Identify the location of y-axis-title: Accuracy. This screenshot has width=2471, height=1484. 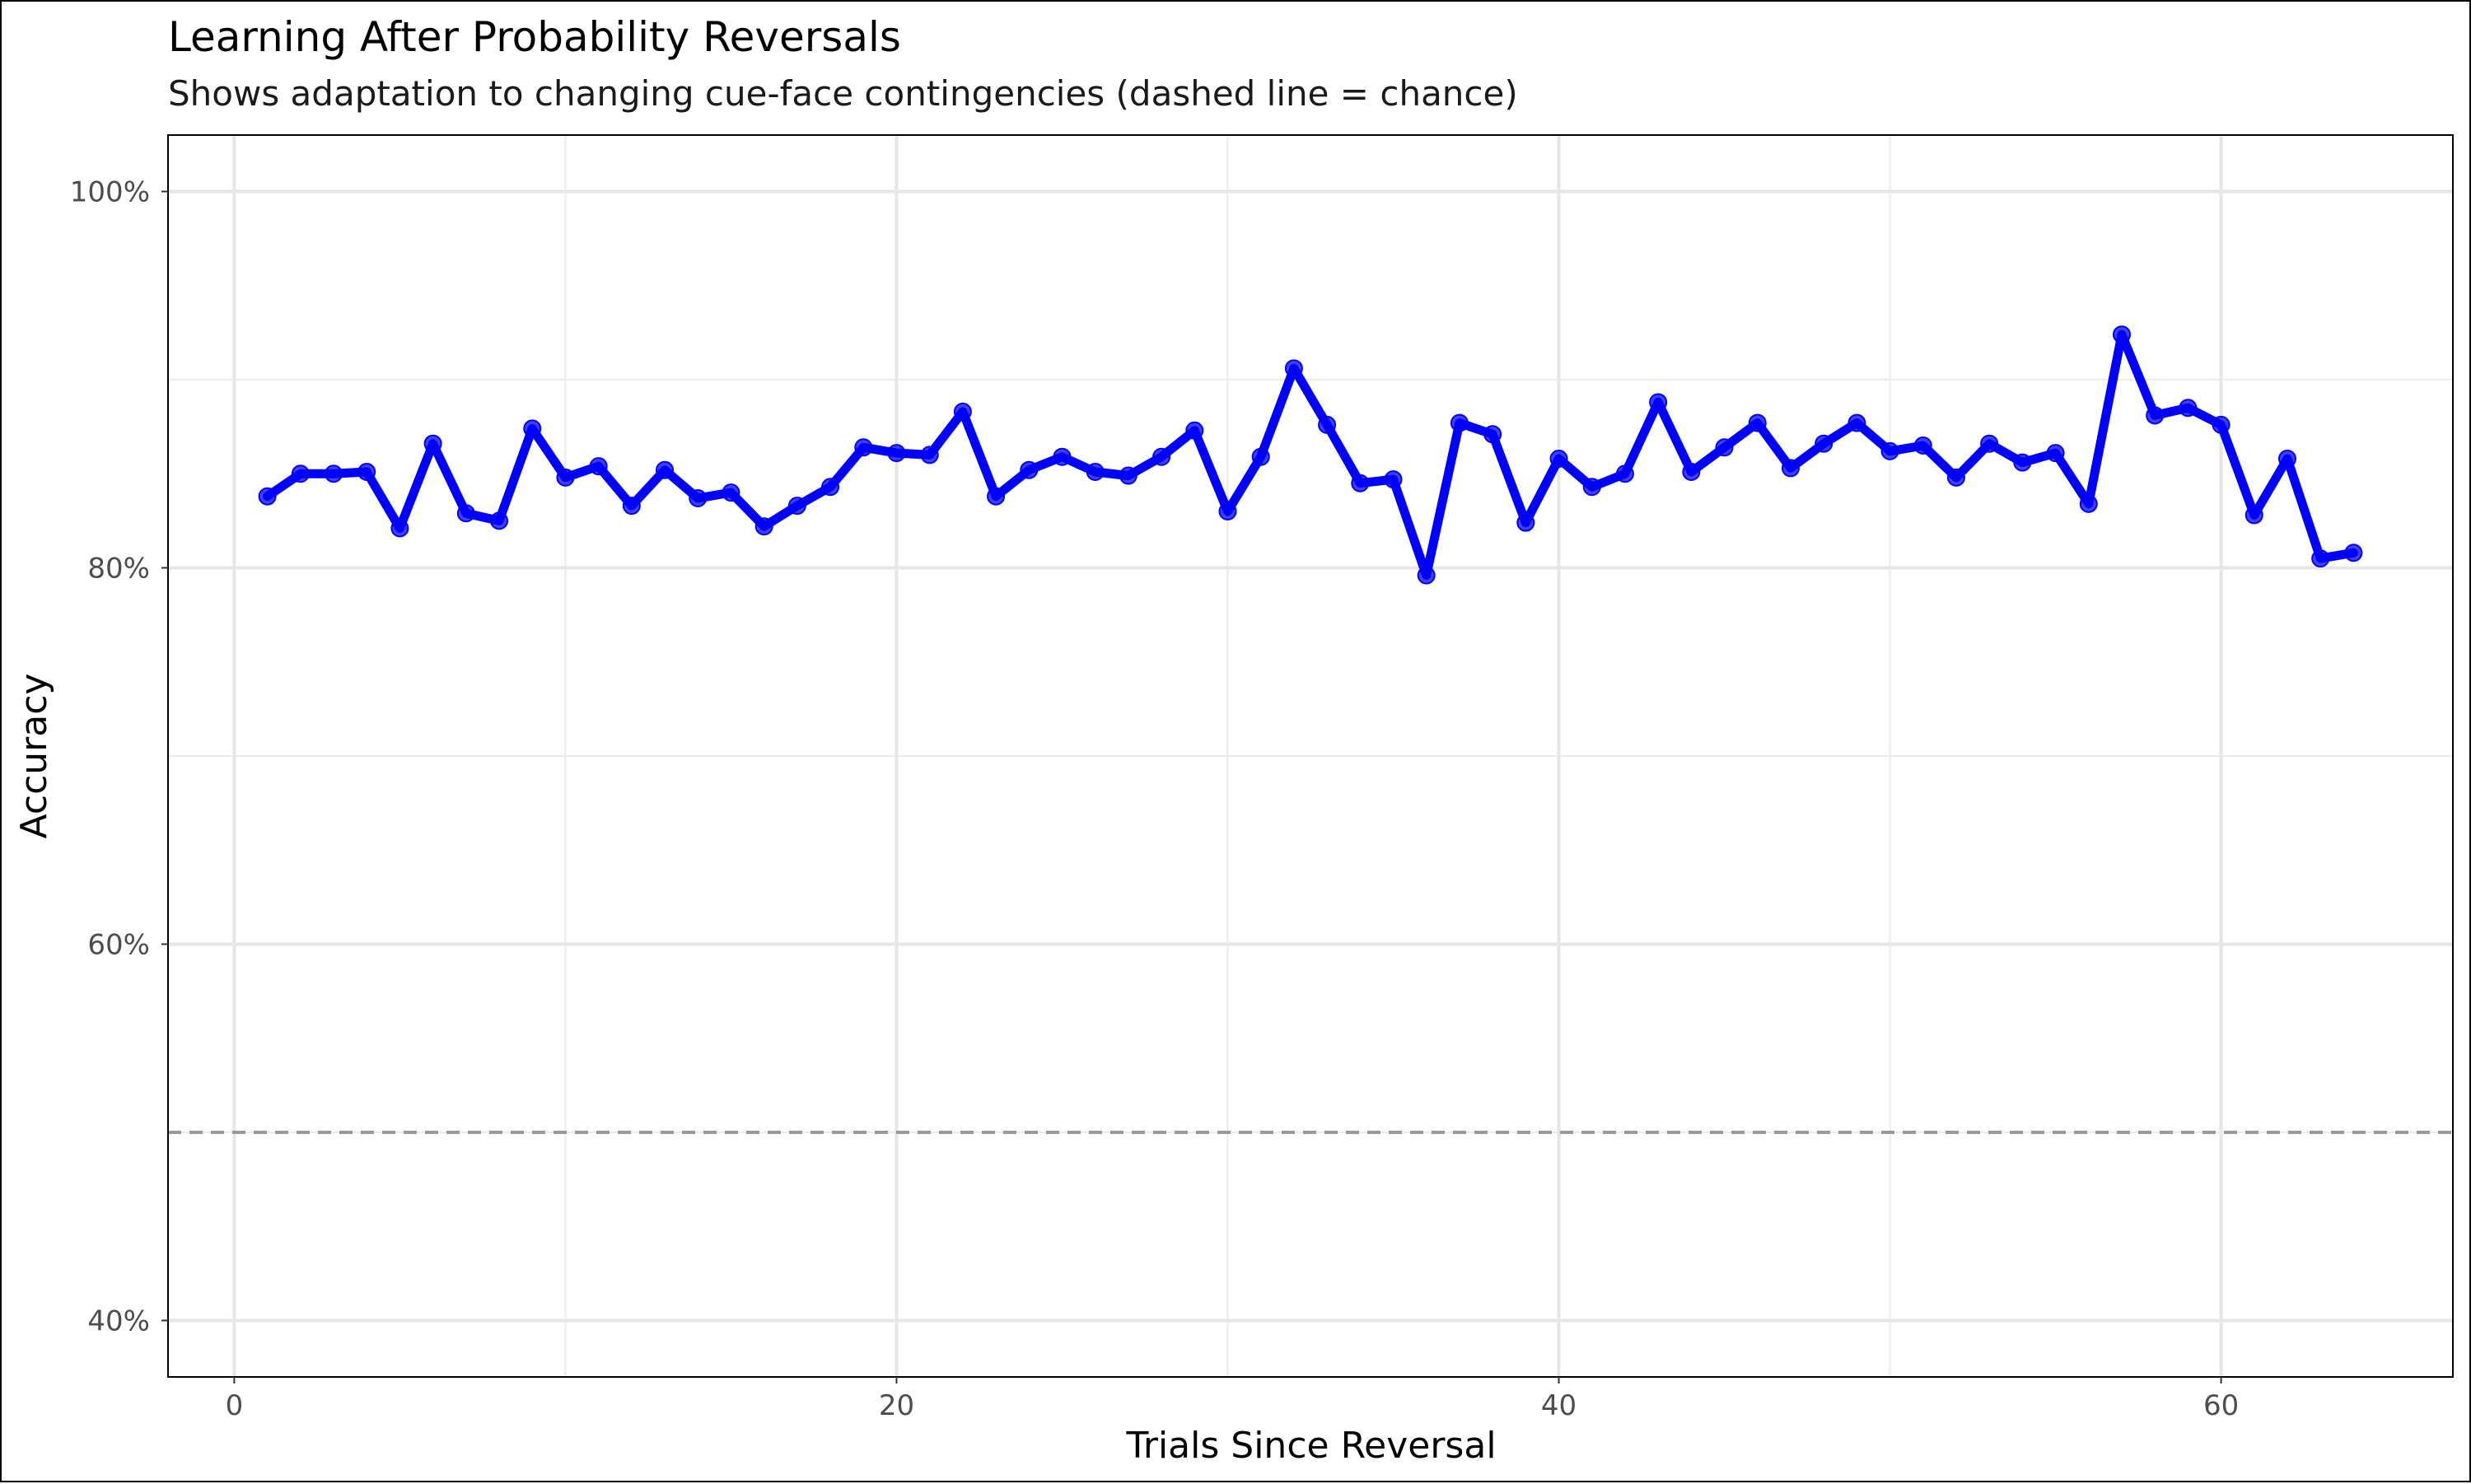
(34, 756).